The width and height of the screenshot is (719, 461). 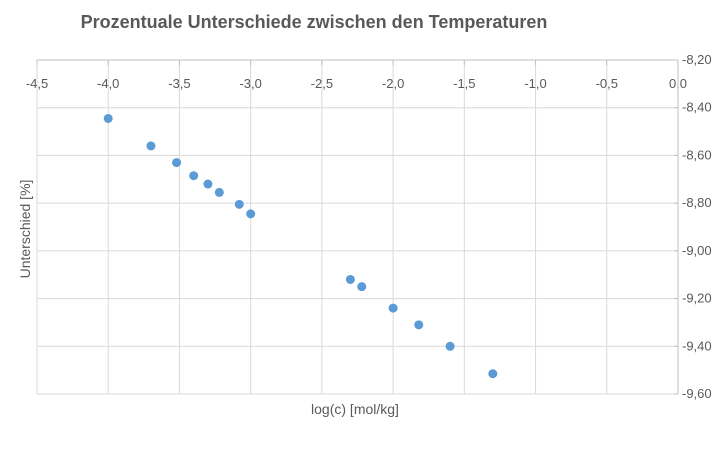 What do you see at coordinates (607, 83) in the screenshot?
I see `x-tick-label: -0,5` at bounding box center [607, 83].